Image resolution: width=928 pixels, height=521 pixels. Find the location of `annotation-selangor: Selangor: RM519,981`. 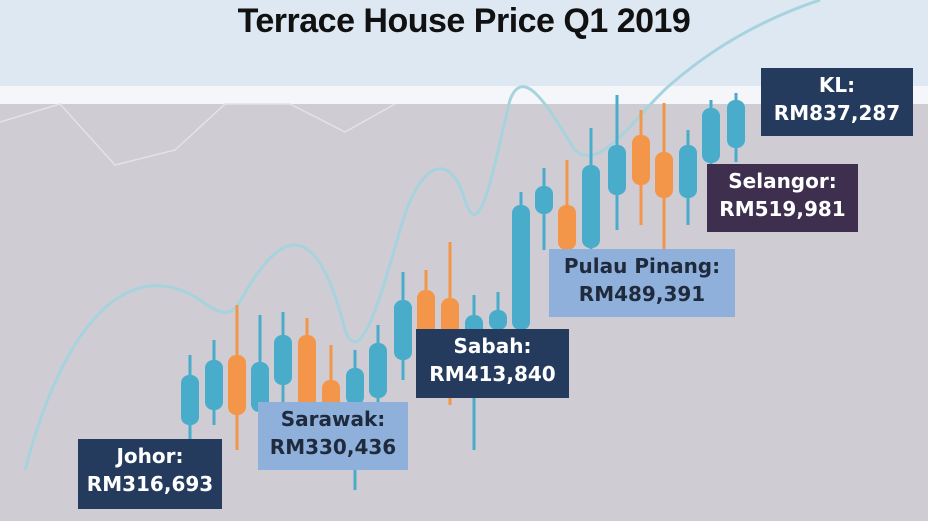

annotation-selangor: Selangor: RM519,981 is located at coordinates (782, 198).